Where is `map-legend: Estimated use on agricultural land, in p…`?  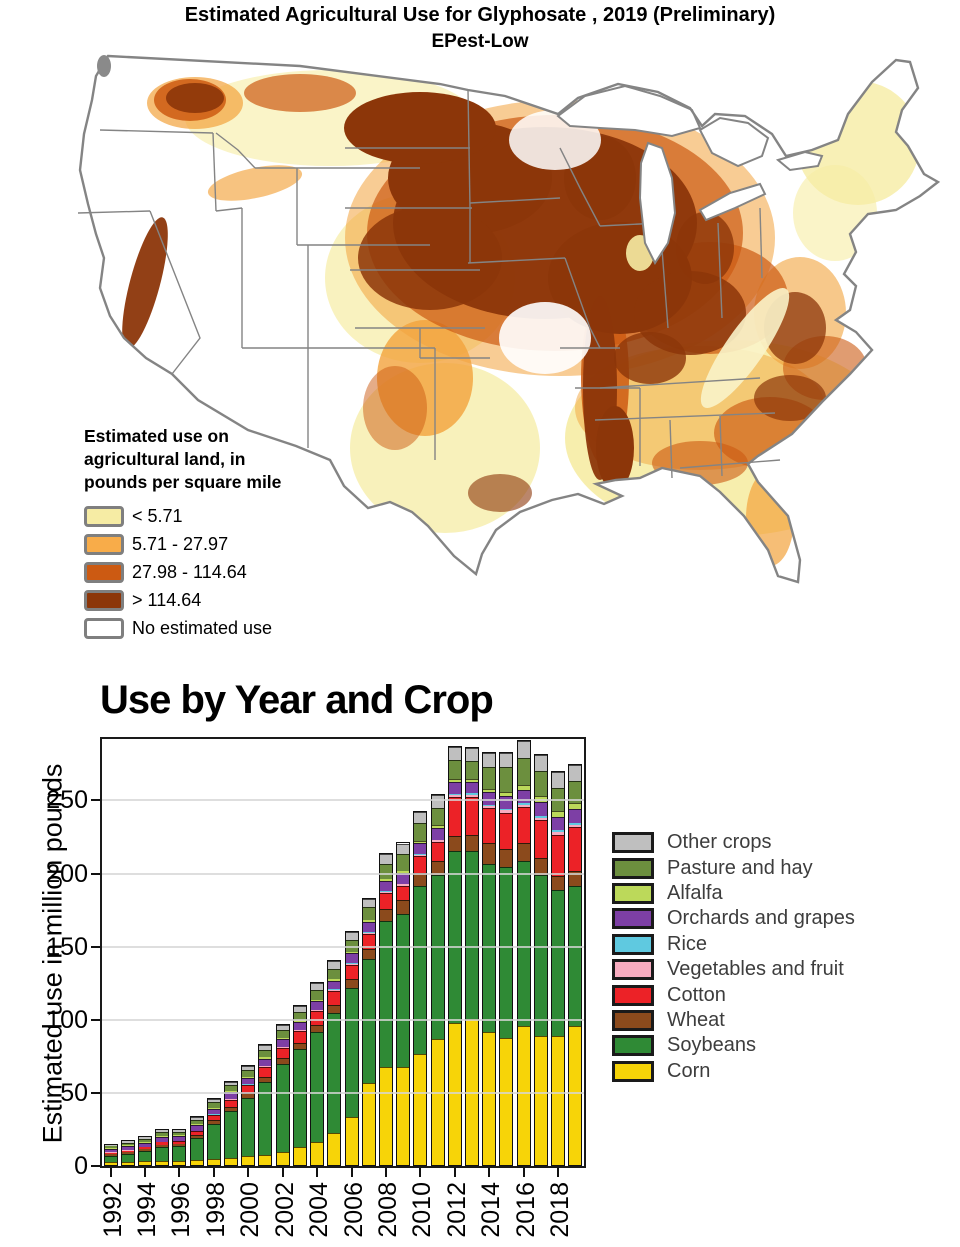 map-legend: Estimated use on agricultural land, in p… is located at coordinates (182, 533).